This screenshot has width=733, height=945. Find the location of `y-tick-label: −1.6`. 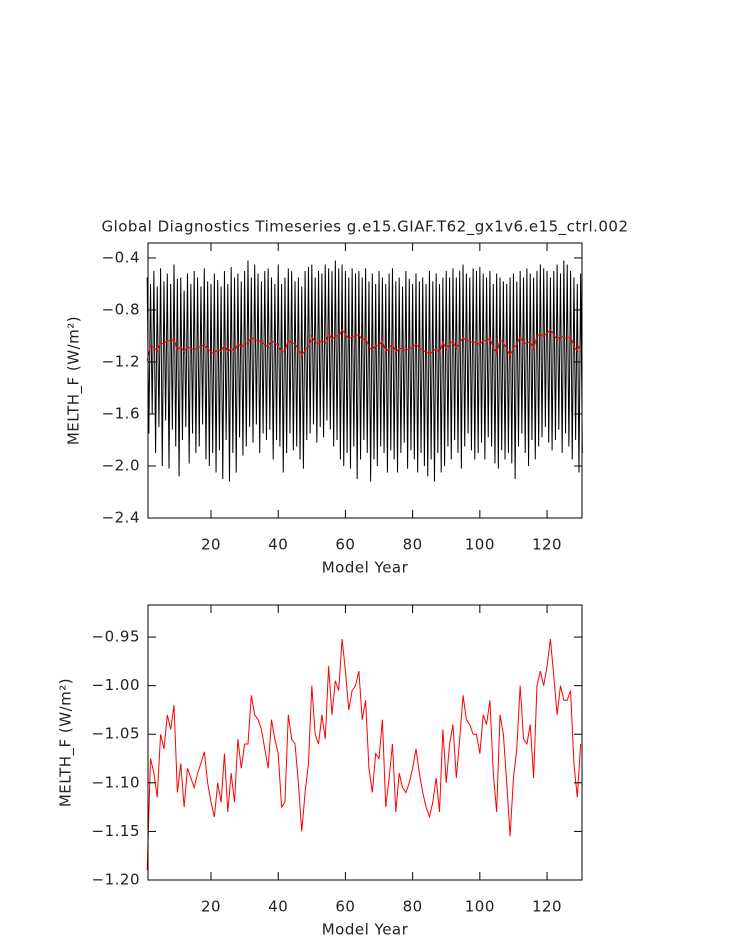

y-tick-label: −1.6 is located at coordinates (121, 413).